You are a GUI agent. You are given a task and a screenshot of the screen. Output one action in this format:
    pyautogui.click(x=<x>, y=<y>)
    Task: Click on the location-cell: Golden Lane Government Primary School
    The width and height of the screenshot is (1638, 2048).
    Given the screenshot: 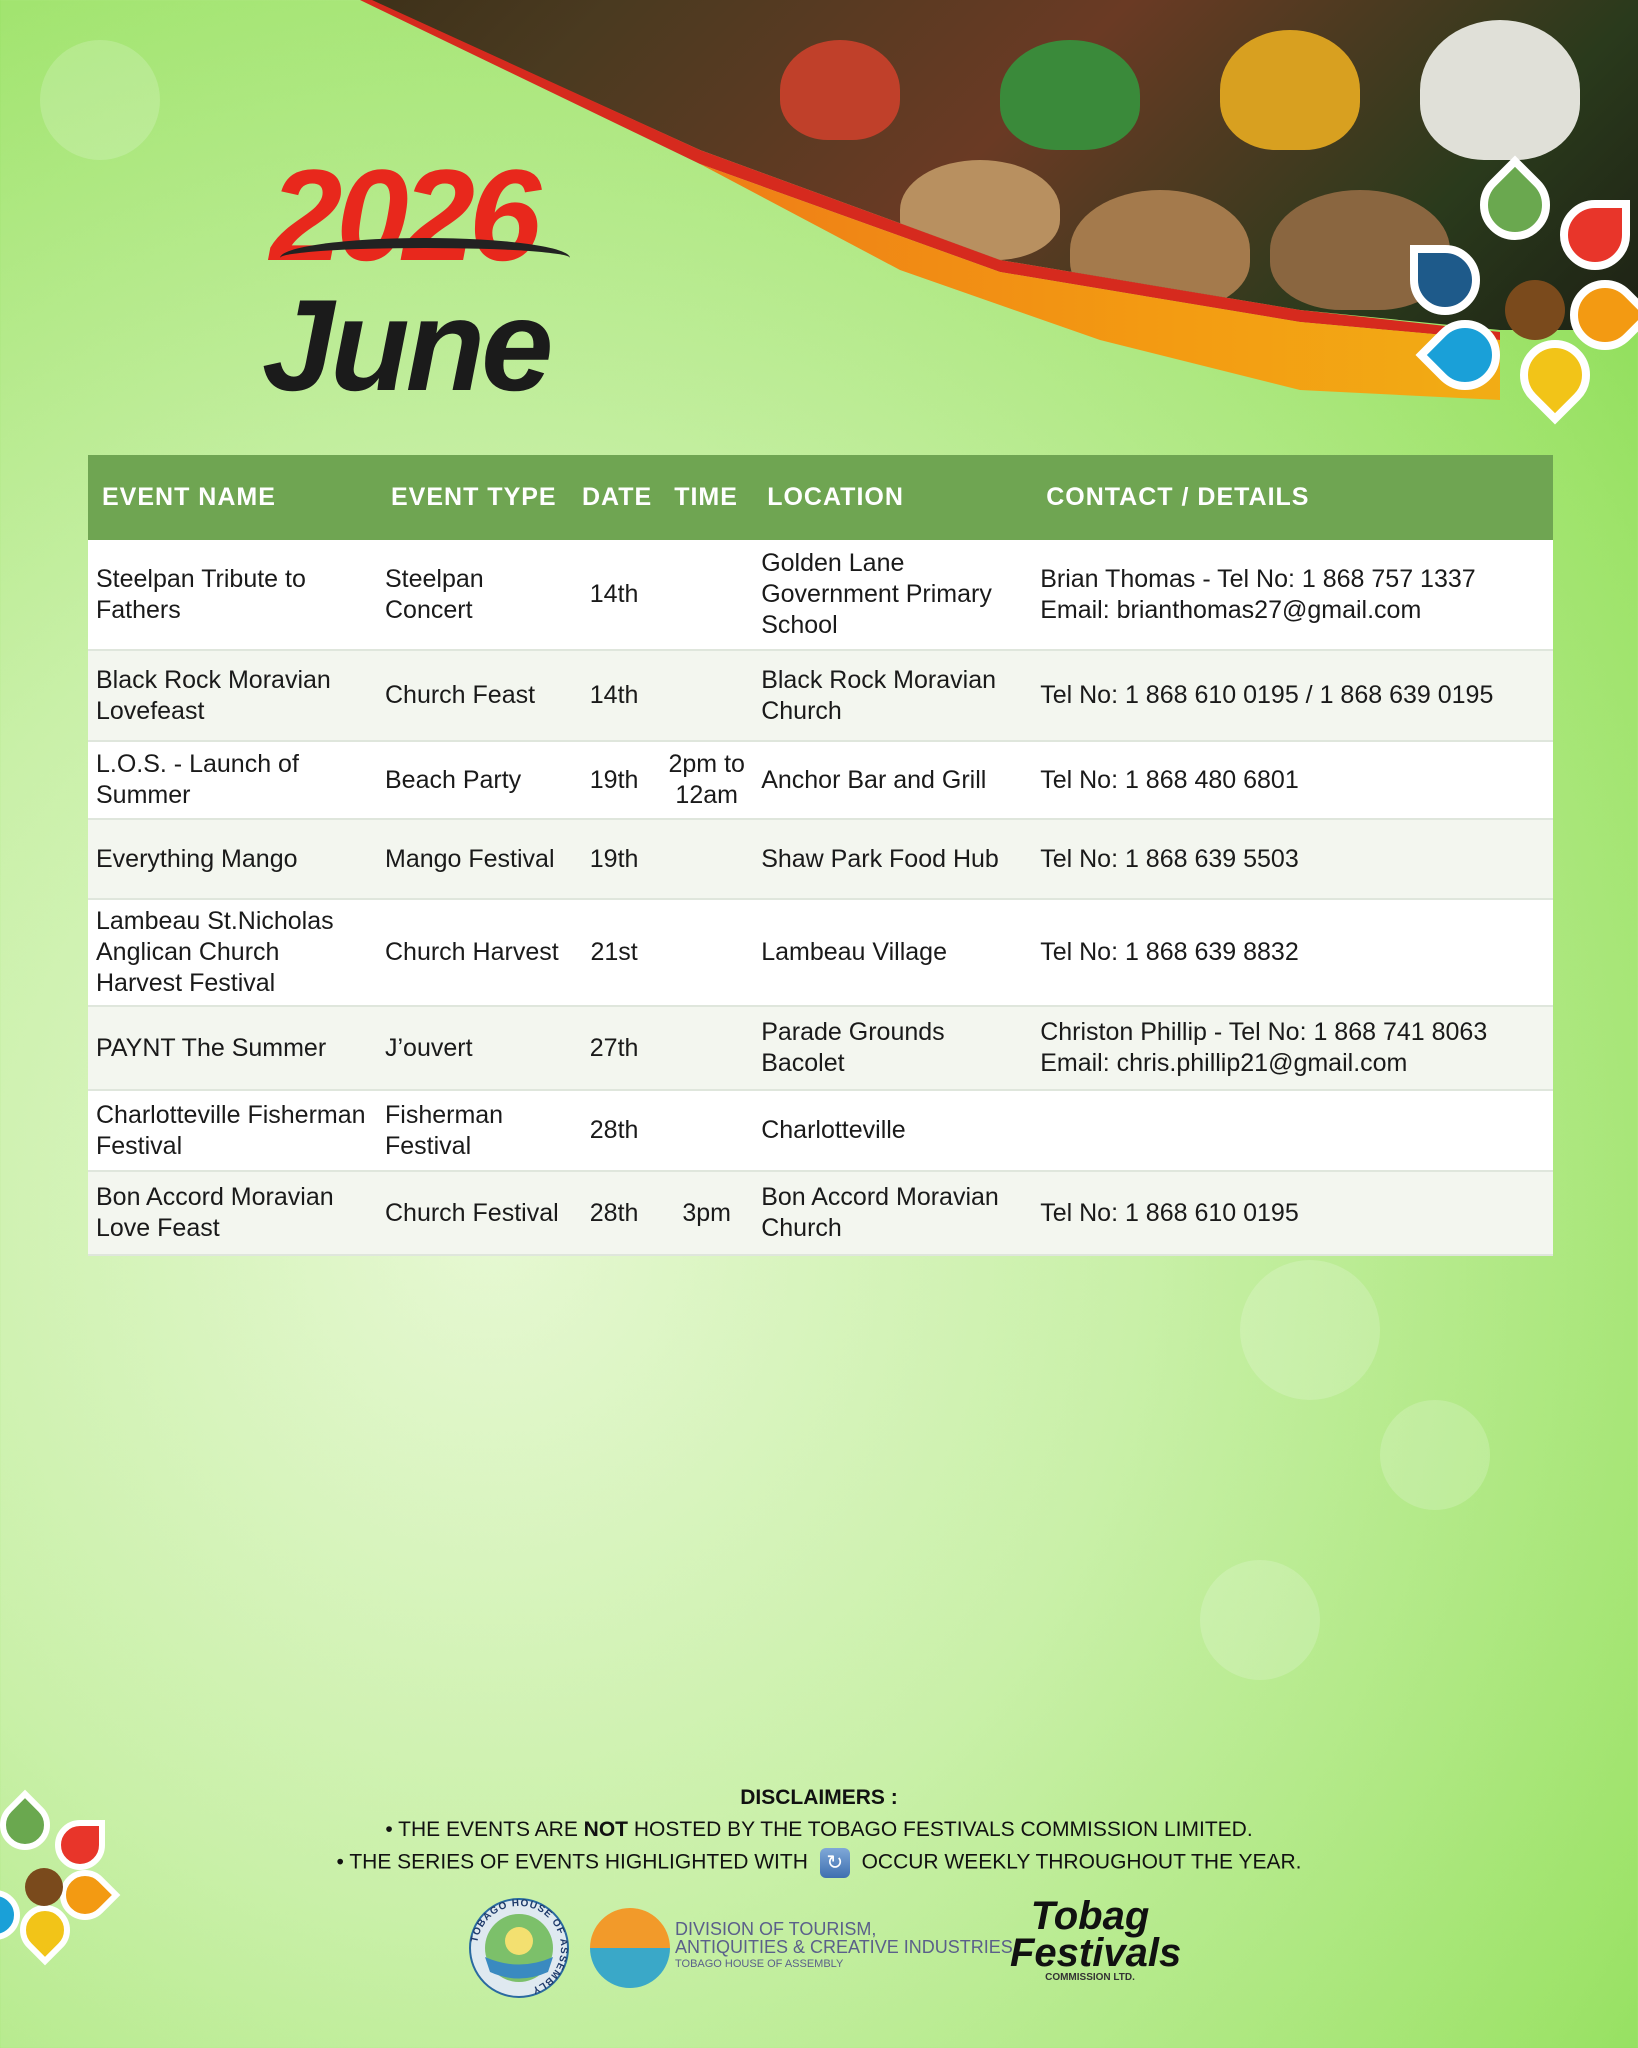 What is the action you would take?
    pyautogui.click(x=893, y=595)
    